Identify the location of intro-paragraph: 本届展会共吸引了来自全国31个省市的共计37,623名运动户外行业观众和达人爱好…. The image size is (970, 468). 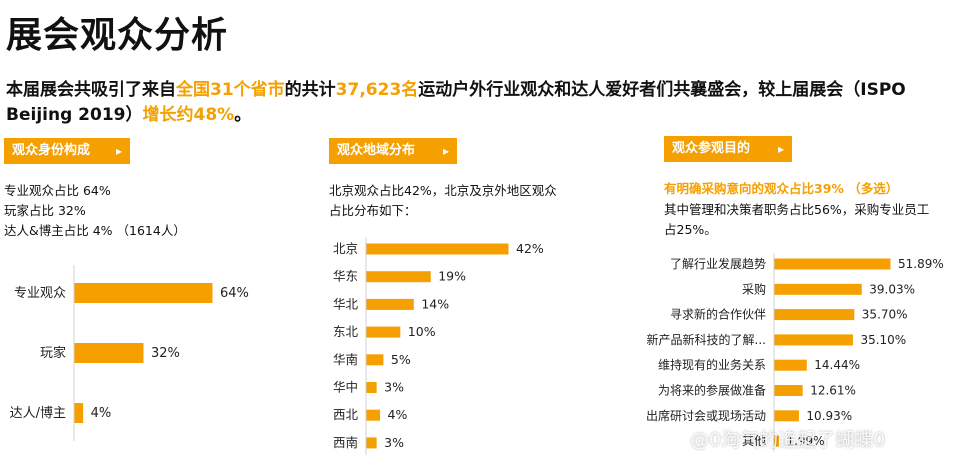
(481, 103).